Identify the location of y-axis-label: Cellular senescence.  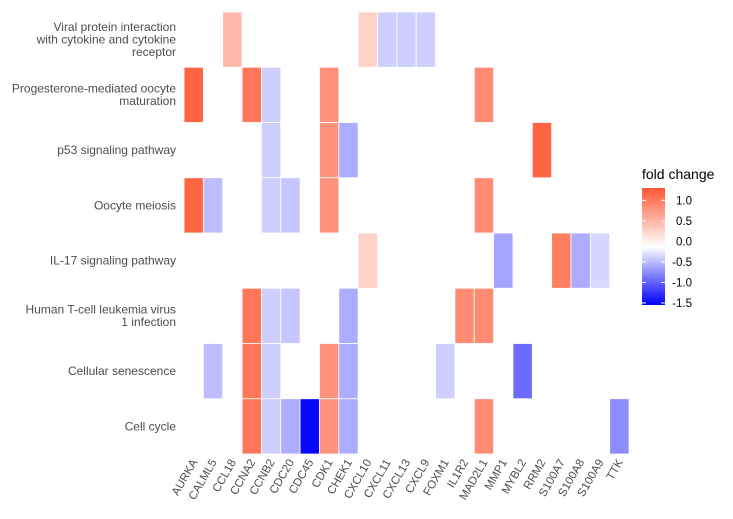
(122, 371).